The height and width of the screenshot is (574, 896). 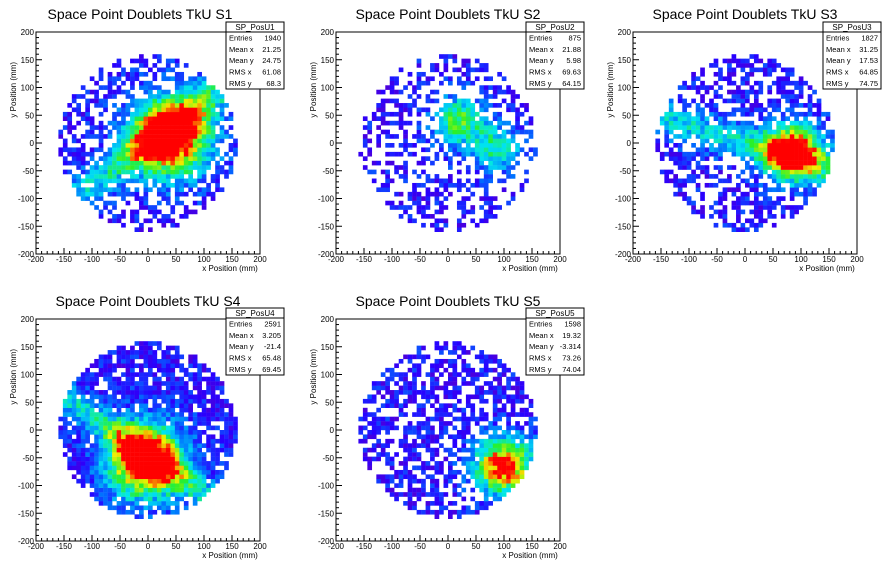 I want to click on y-tick-label: -200, so click(x=623, y=254).